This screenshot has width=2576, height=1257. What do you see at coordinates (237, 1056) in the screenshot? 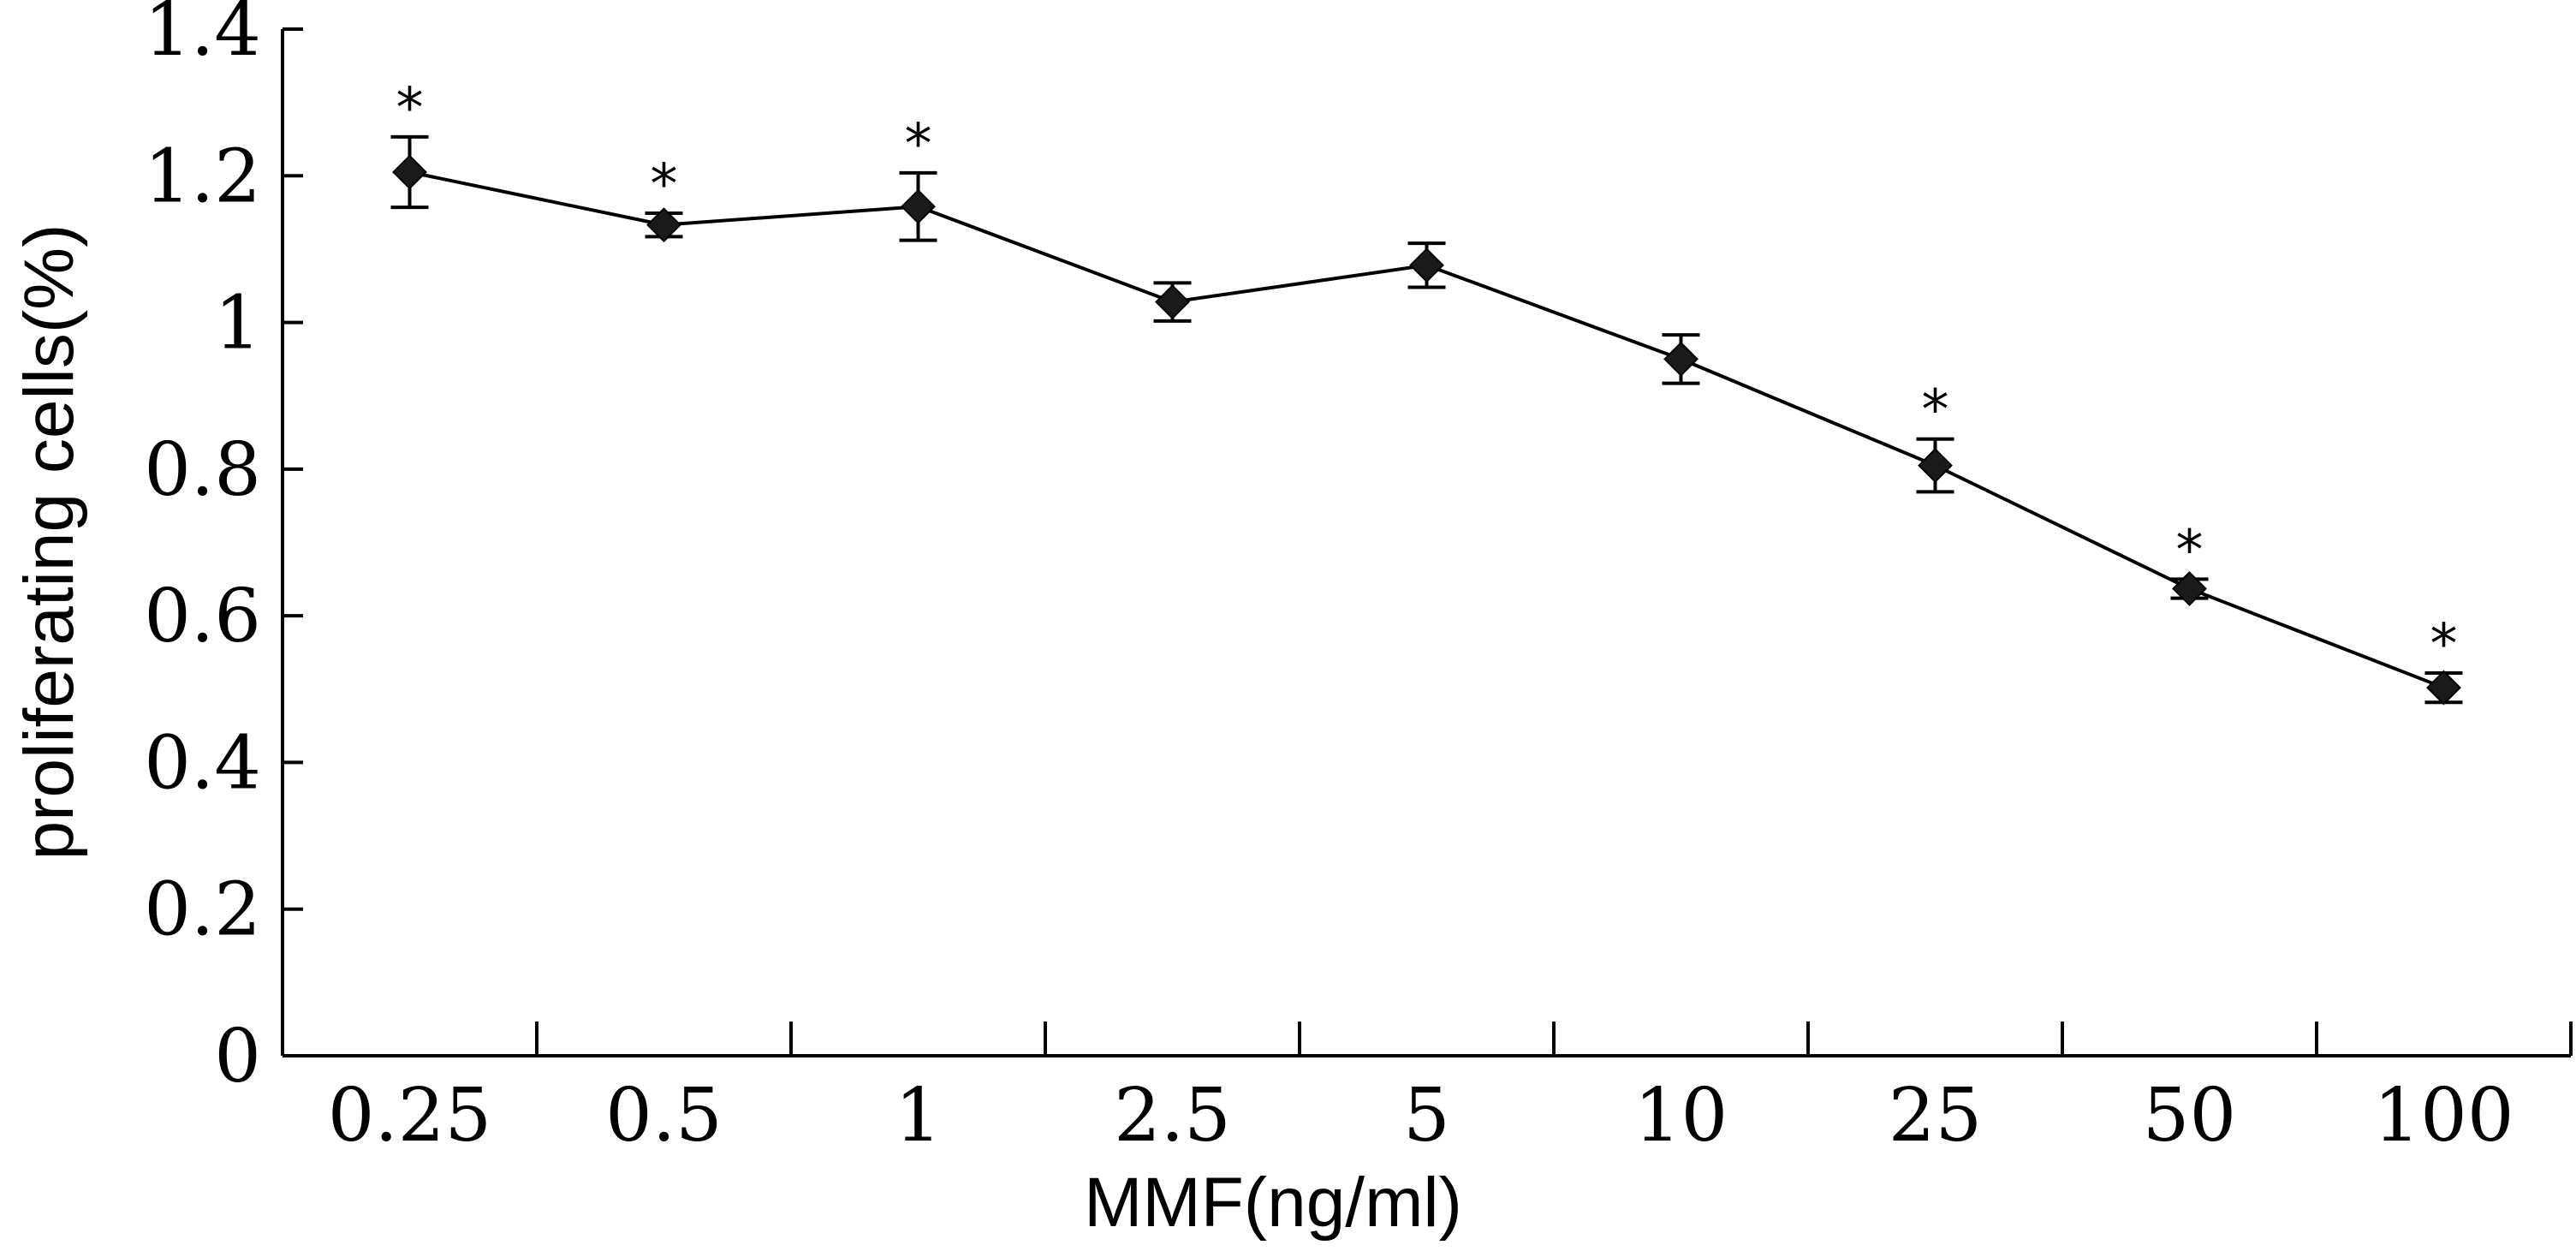
I see `y-tick-label: 0` at bounding box center [237, 1056].